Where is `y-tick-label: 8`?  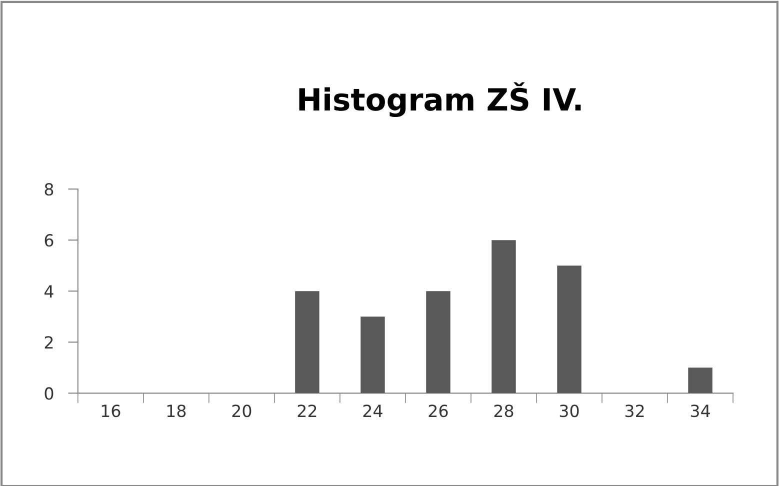 y-tick-label: 8 is located at coordinates (49, 189).